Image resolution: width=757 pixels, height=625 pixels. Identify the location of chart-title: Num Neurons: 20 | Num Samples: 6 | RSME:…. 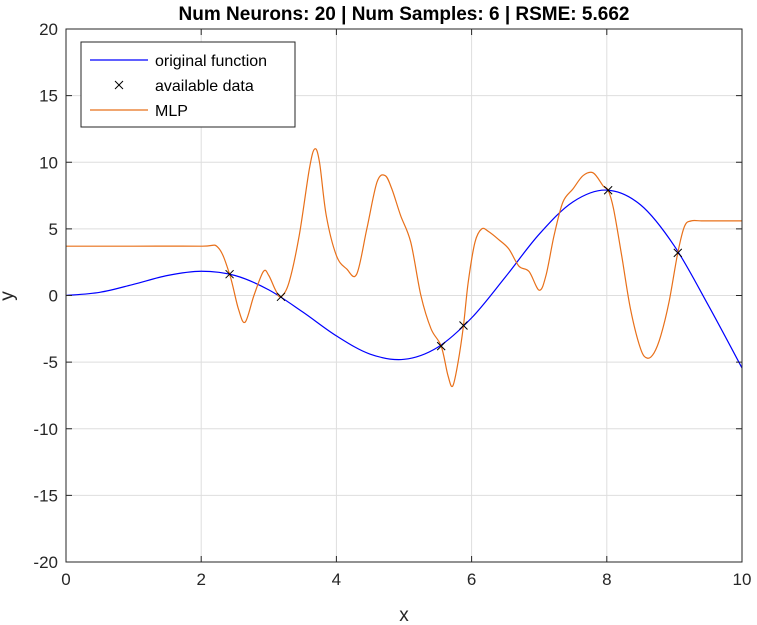
(404, 14).